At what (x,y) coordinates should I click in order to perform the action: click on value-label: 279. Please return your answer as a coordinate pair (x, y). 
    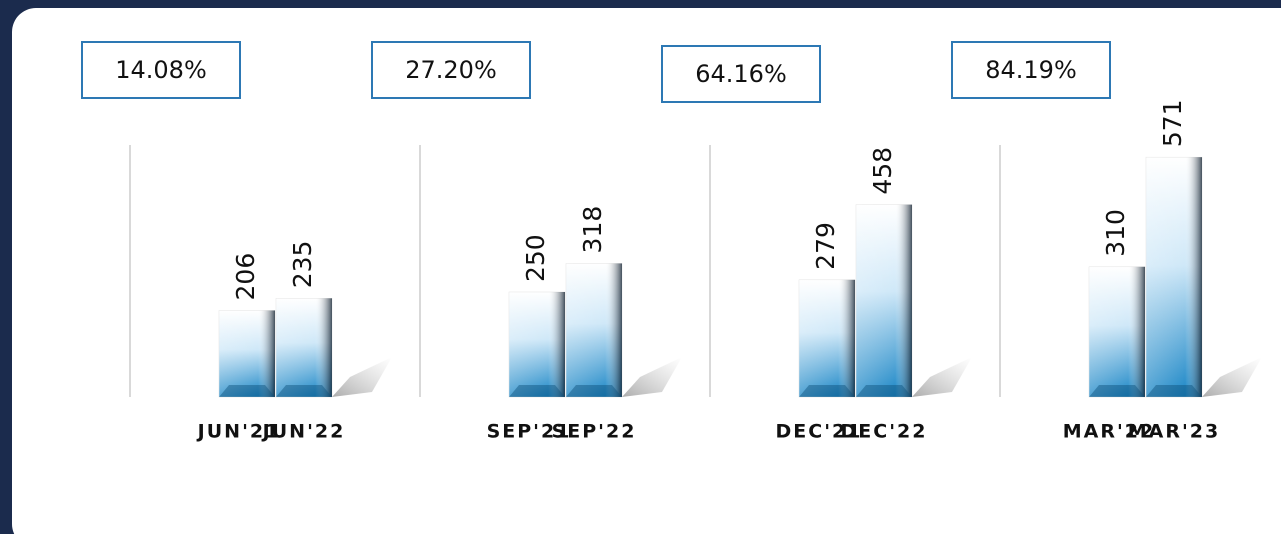
    Looking at the image, I should click on (825, 246).